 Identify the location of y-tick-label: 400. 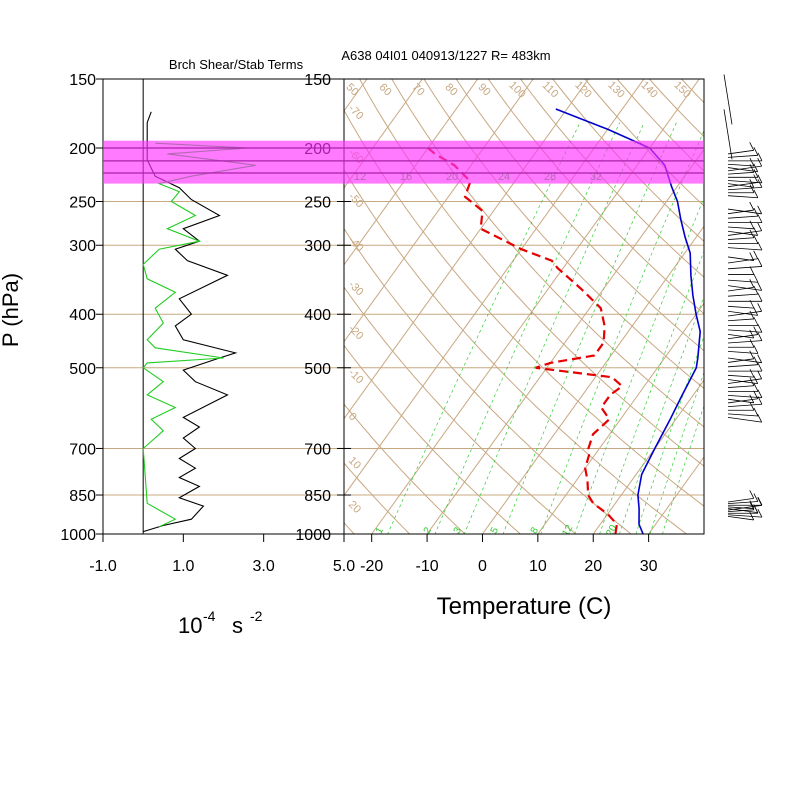
(317, 315).